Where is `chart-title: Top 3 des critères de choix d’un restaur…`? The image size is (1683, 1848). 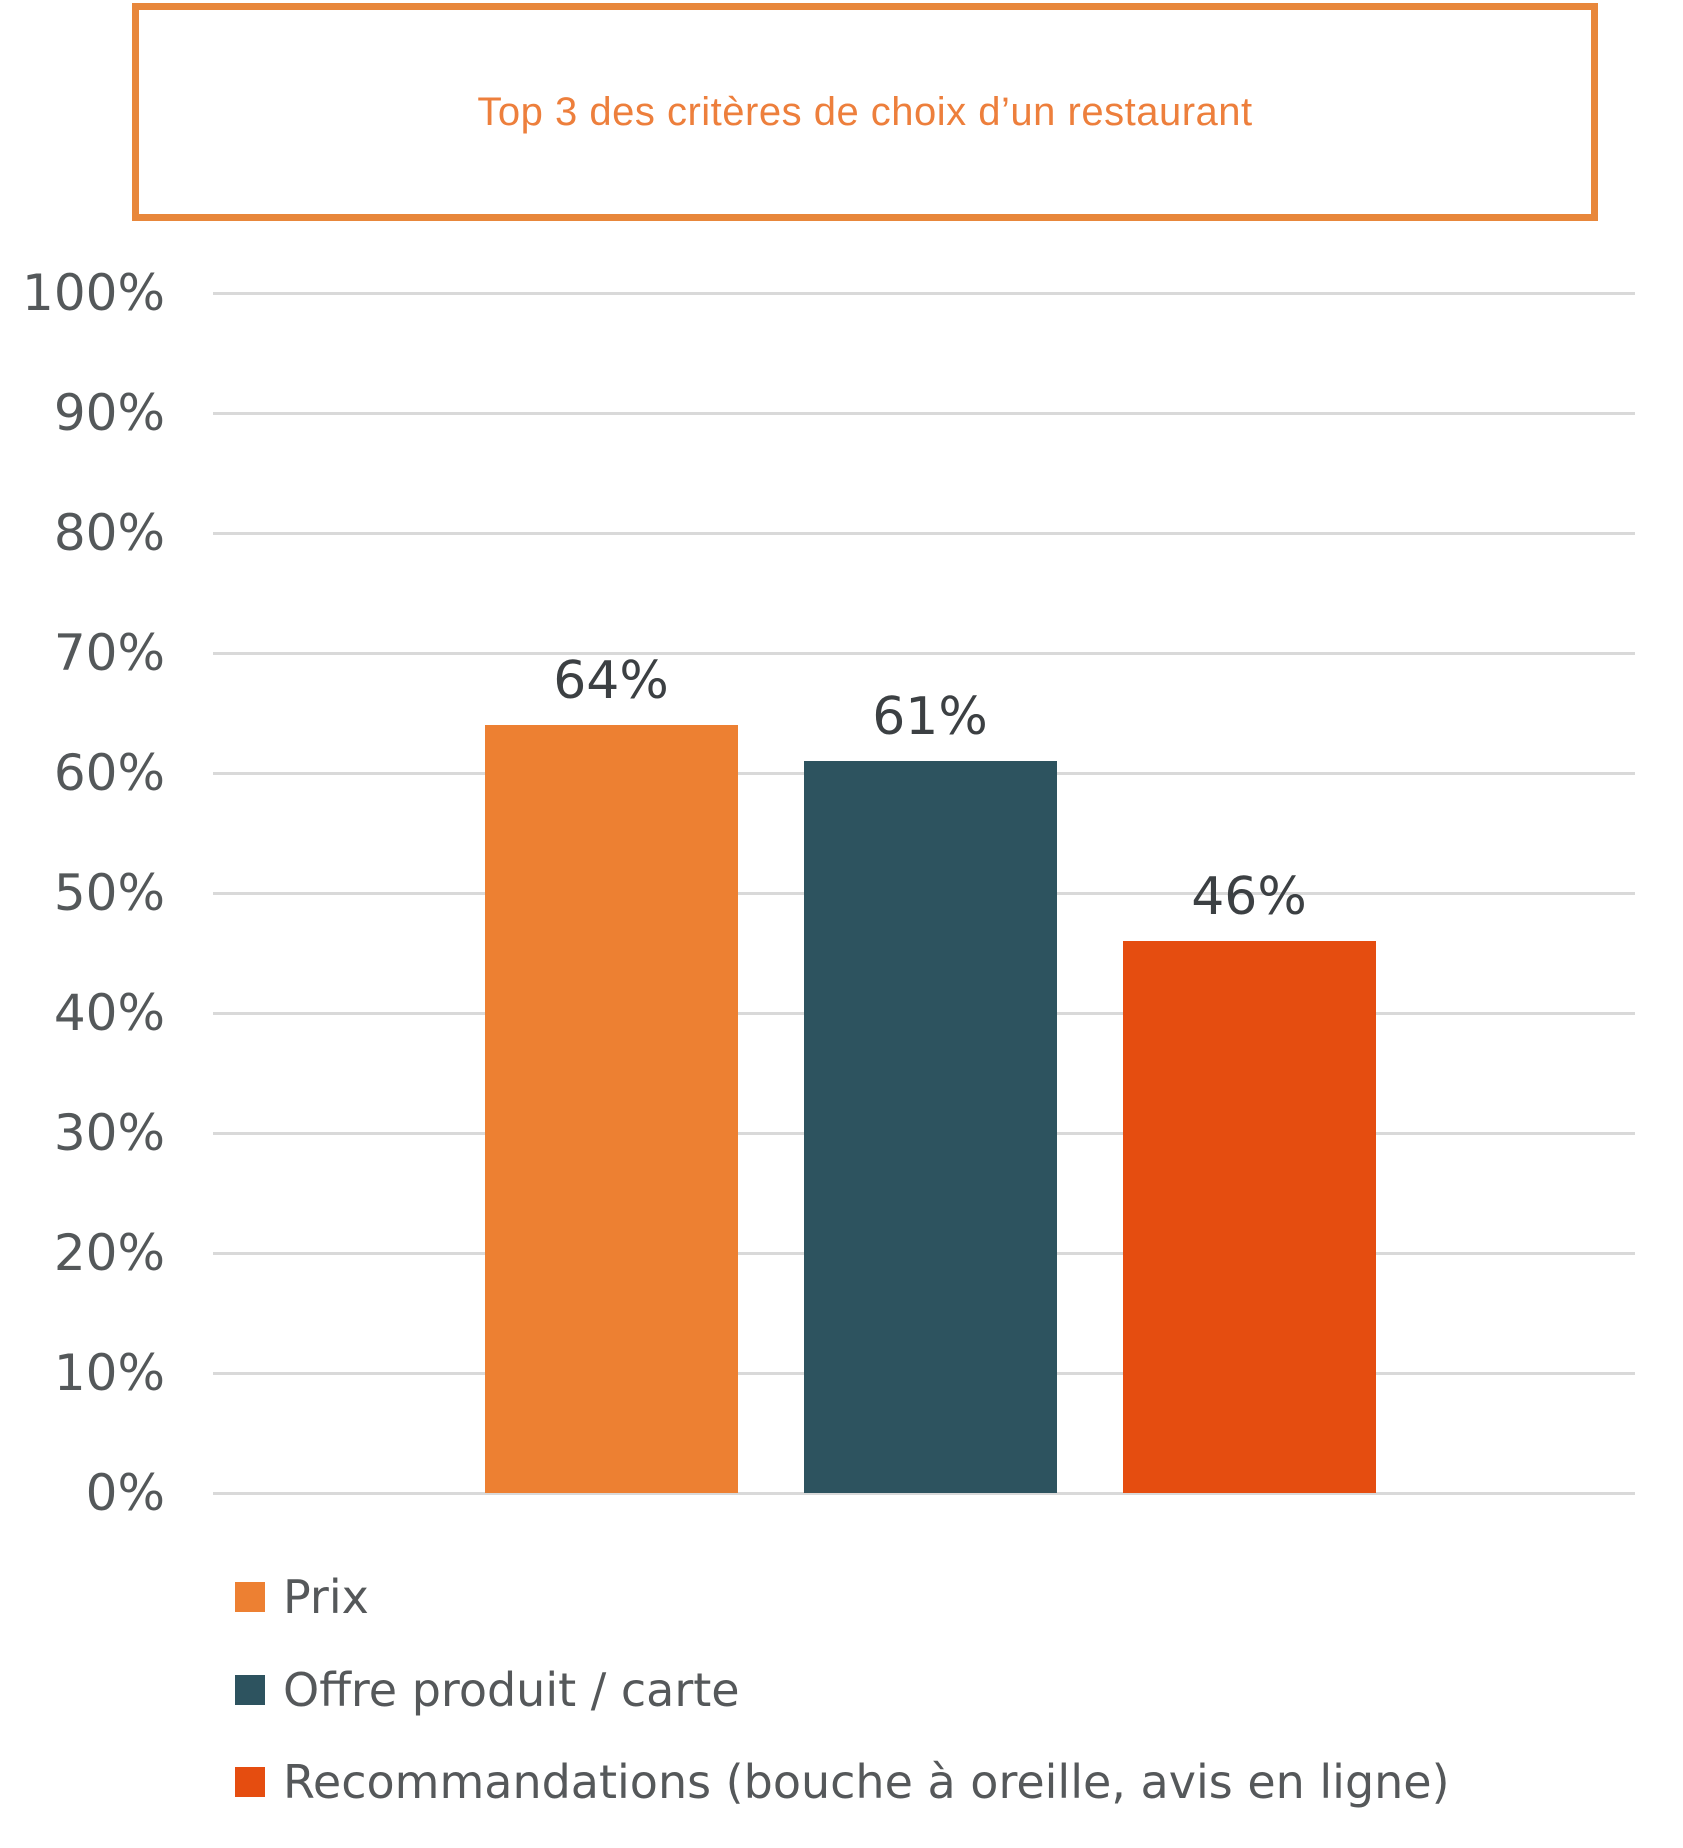 chart-title: Top 3 des critères de choix d’un restaur… is located at coordinates (865, 111).